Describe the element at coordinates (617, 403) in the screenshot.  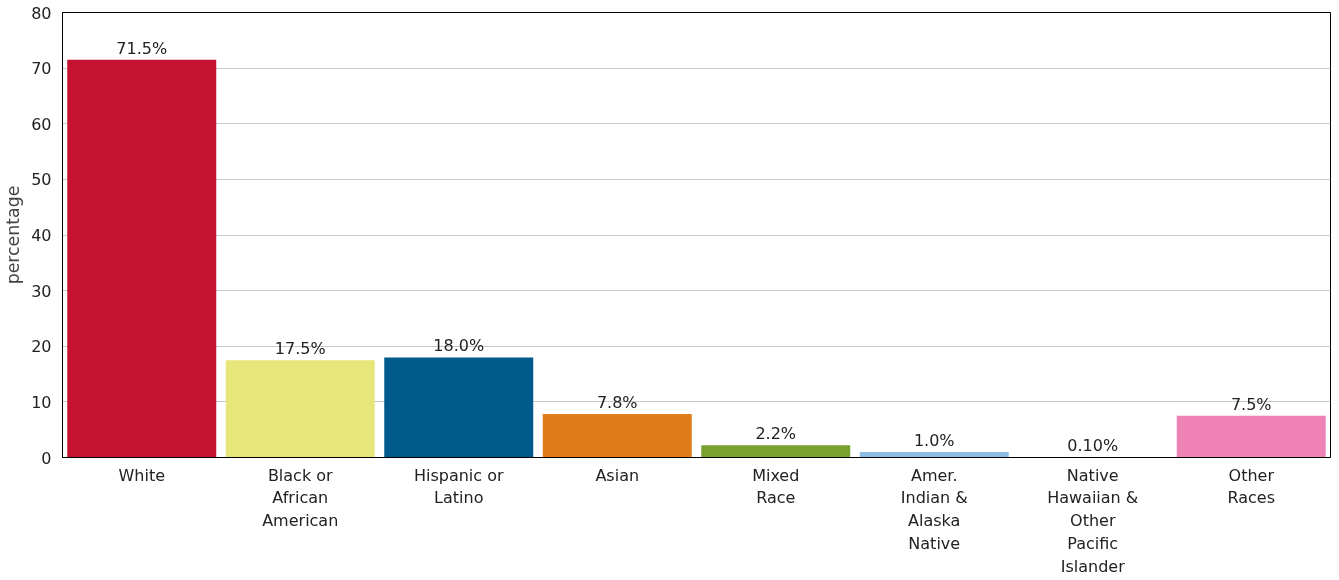
I see `data-label: 7.8%` at that location.